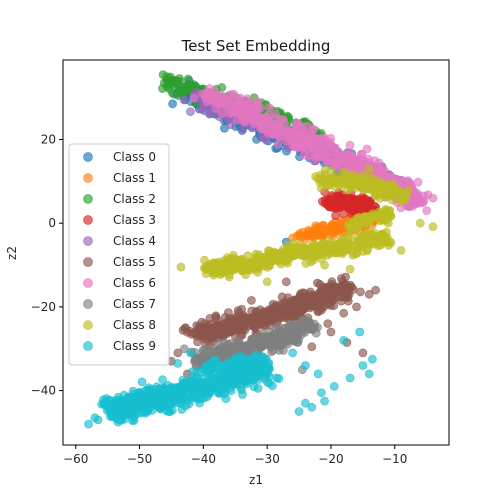 Image resolution: width=500 pixels, height=500 pixels. Describe the element at coordinates (12, 253) in the screenshot. I see `y-axis-label: z2` at that location.